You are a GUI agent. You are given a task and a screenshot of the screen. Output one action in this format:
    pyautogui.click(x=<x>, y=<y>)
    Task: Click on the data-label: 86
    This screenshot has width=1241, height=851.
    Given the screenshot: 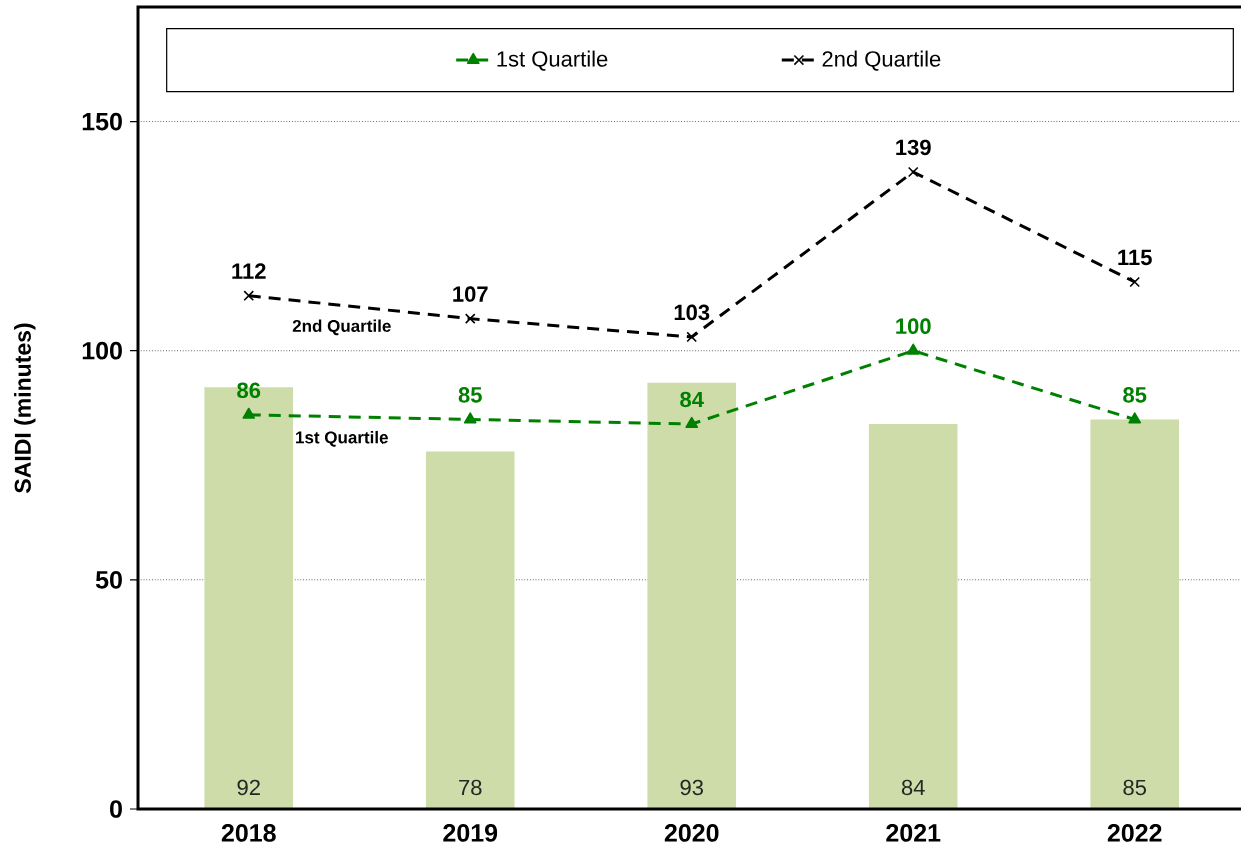 What is the action you would take?
    pyautogui.click(x=249, y=390)
    